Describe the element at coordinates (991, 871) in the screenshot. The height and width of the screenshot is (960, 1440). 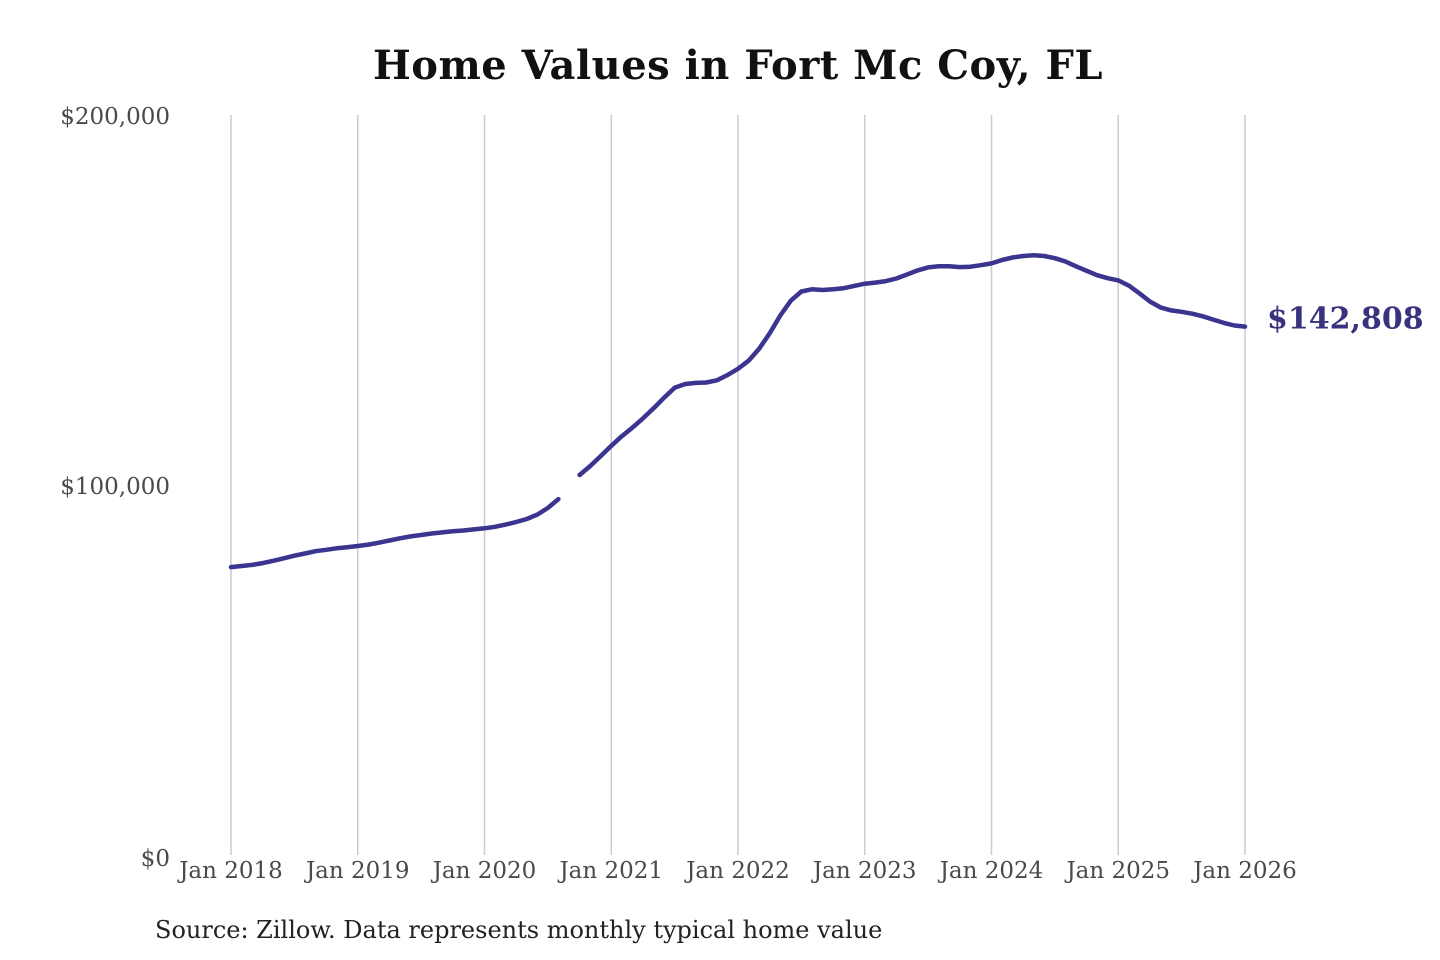
I see `x-axis-tick-label: Jan 2024` at that location.